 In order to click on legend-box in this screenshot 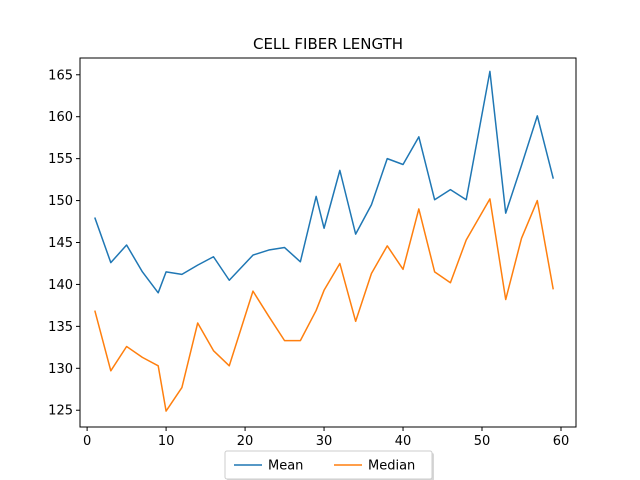, I will do `click(328, 465)`.